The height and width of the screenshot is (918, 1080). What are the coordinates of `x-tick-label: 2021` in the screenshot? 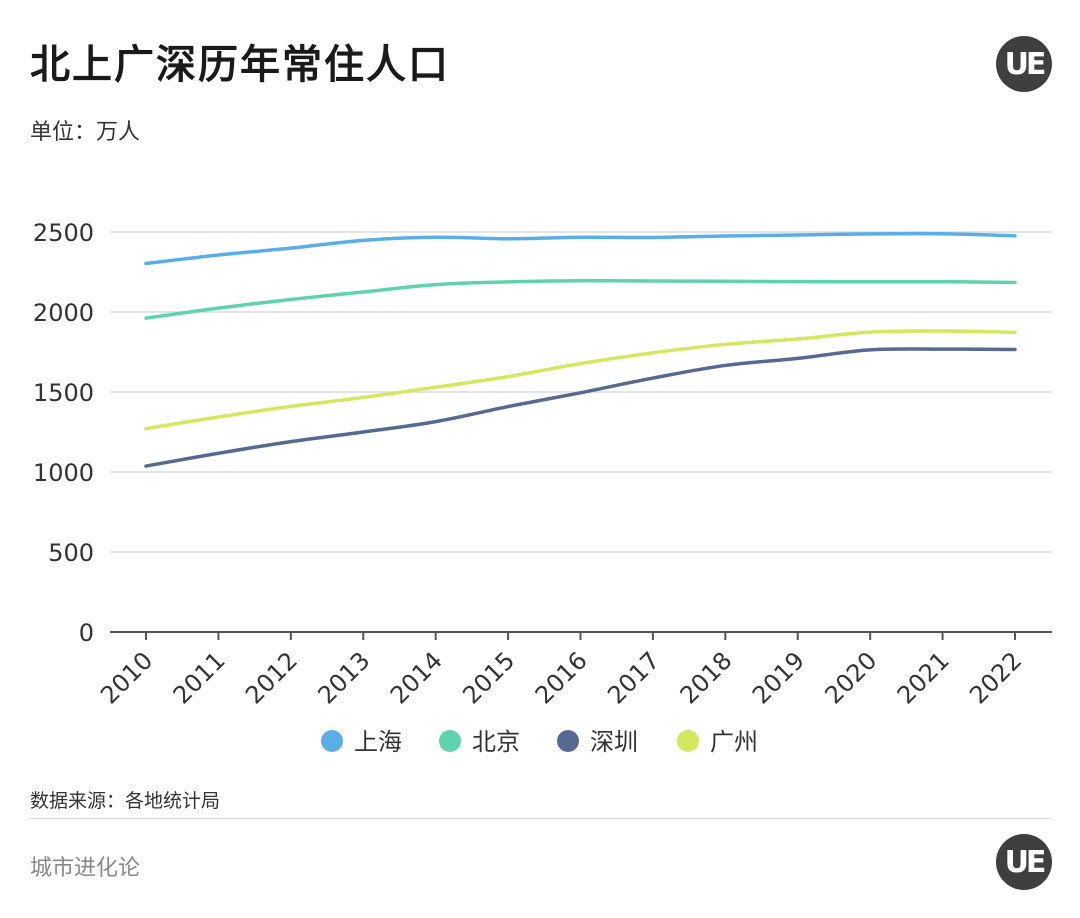 It's located at (923, 677).